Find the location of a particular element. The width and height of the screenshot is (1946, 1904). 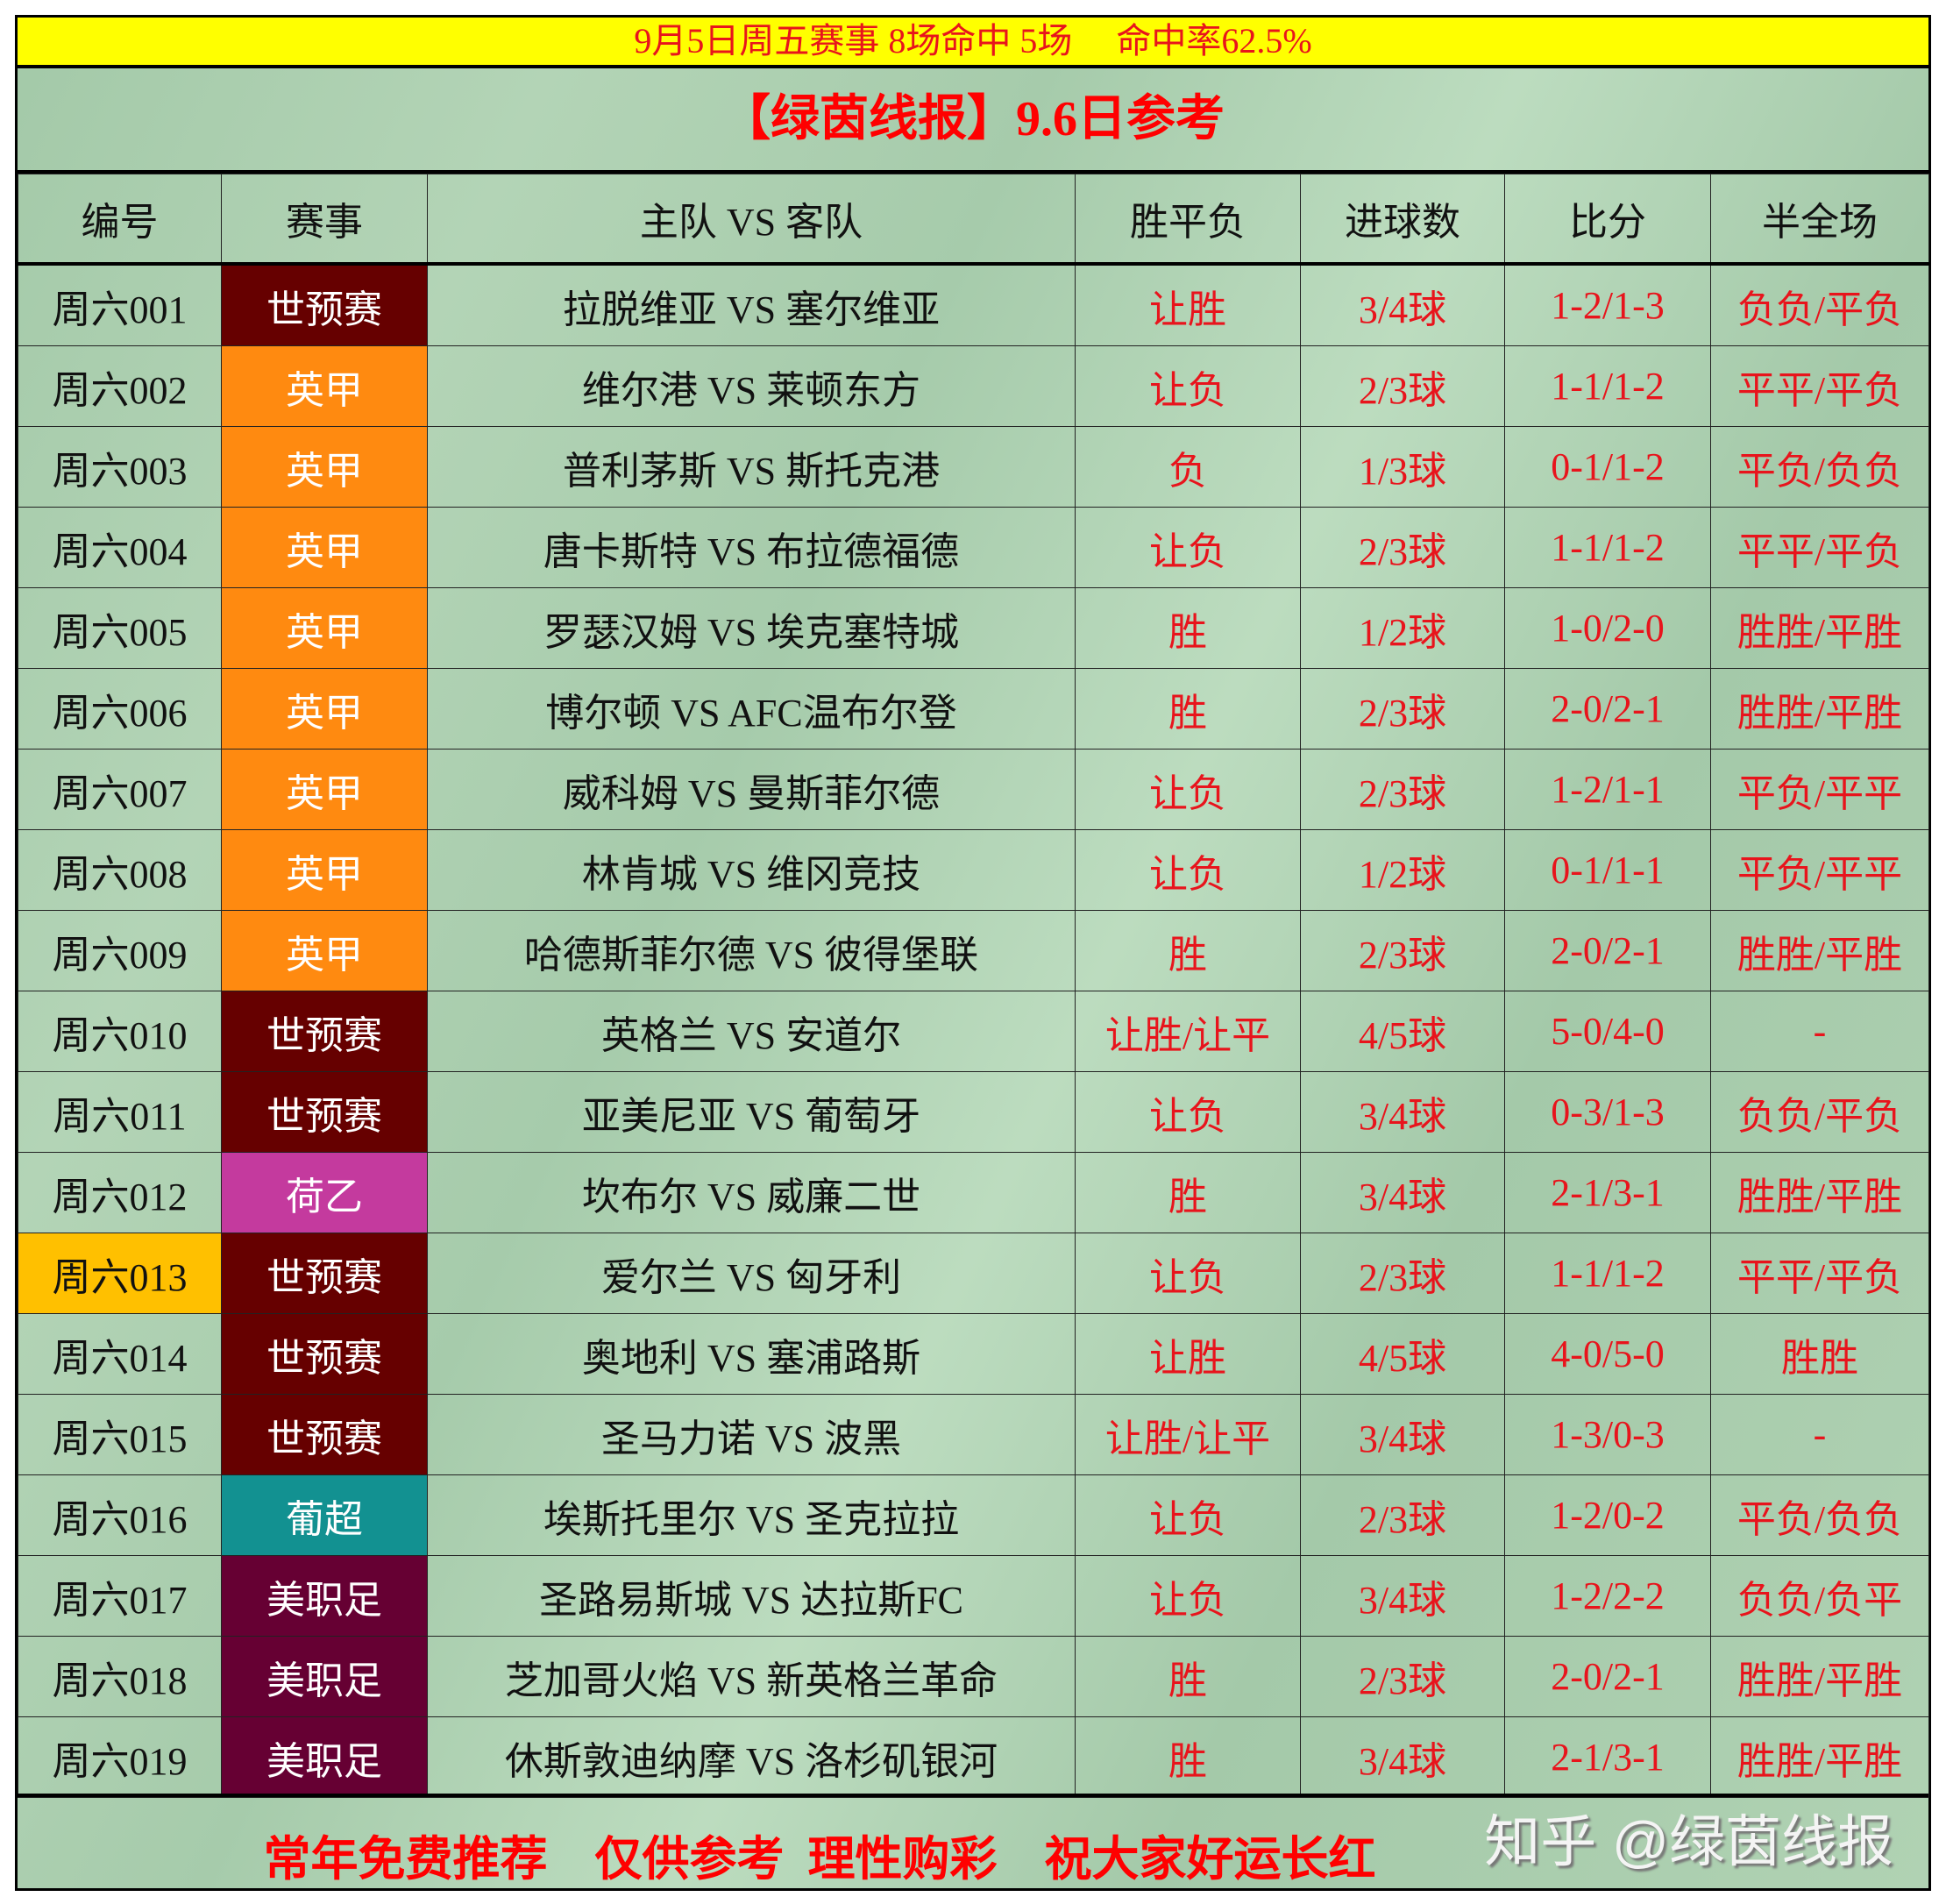

match-id: 周六014 is located at coordinates (120, 1354).